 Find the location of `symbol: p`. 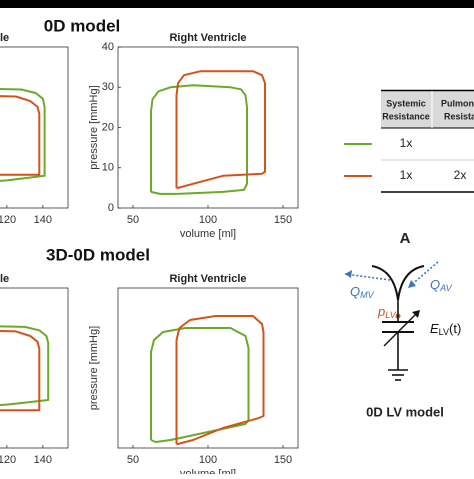

symbol: p is located at coordinates (381, 311).